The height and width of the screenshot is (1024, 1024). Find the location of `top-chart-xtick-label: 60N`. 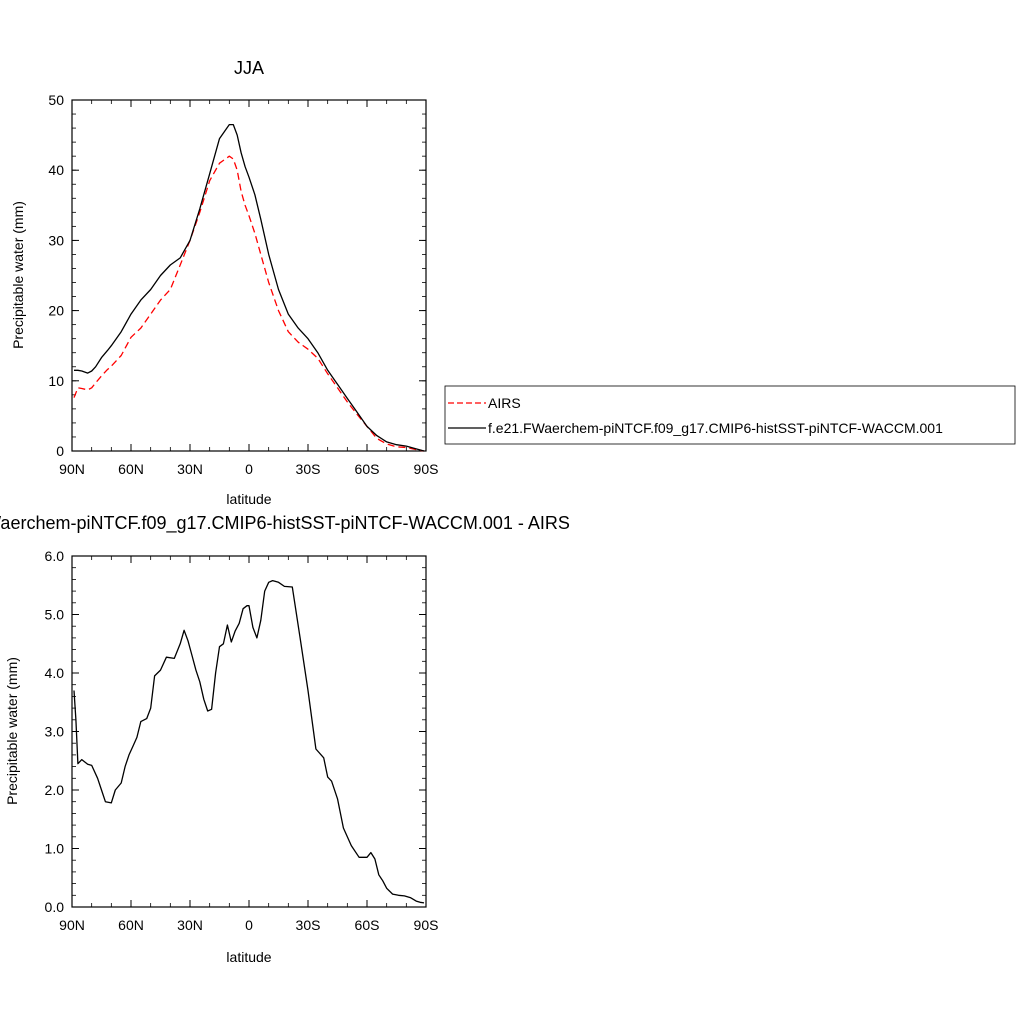

top-chart-xtick-label: 60N is located at coordinates (131, 469).